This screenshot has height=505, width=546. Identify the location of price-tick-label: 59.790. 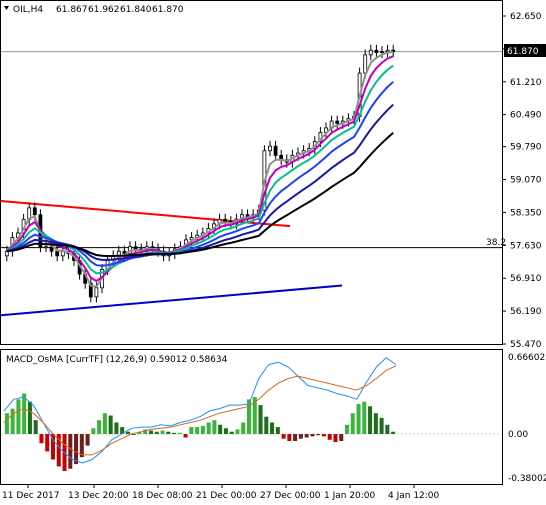
(526, 148).